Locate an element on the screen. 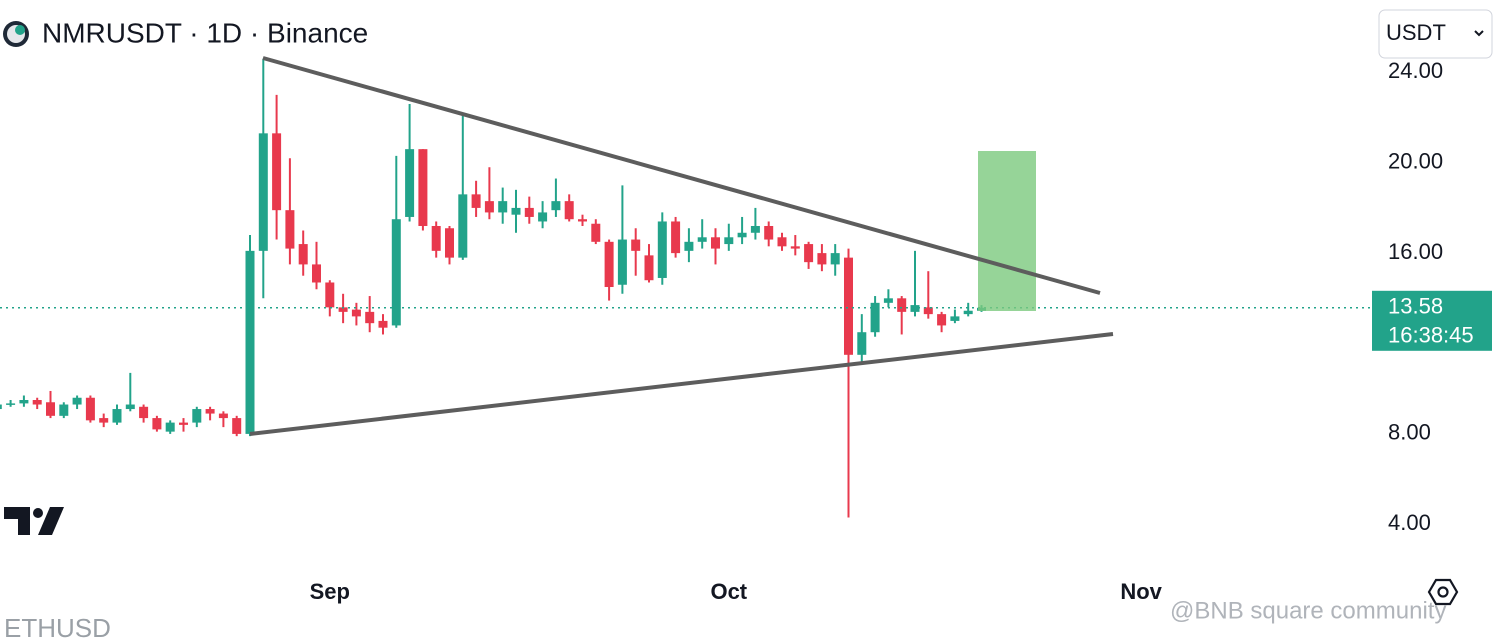 This screenshot has width=1500, height=638. x-tick-label: Nov is located at coordinates (1141, 591).